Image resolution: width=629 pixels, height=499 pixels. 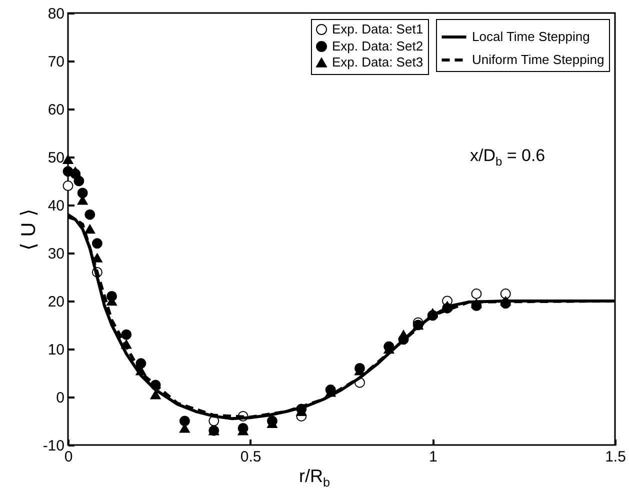 I want to click on legend-label: Local Time Stepping, so click(x=531, y=36).